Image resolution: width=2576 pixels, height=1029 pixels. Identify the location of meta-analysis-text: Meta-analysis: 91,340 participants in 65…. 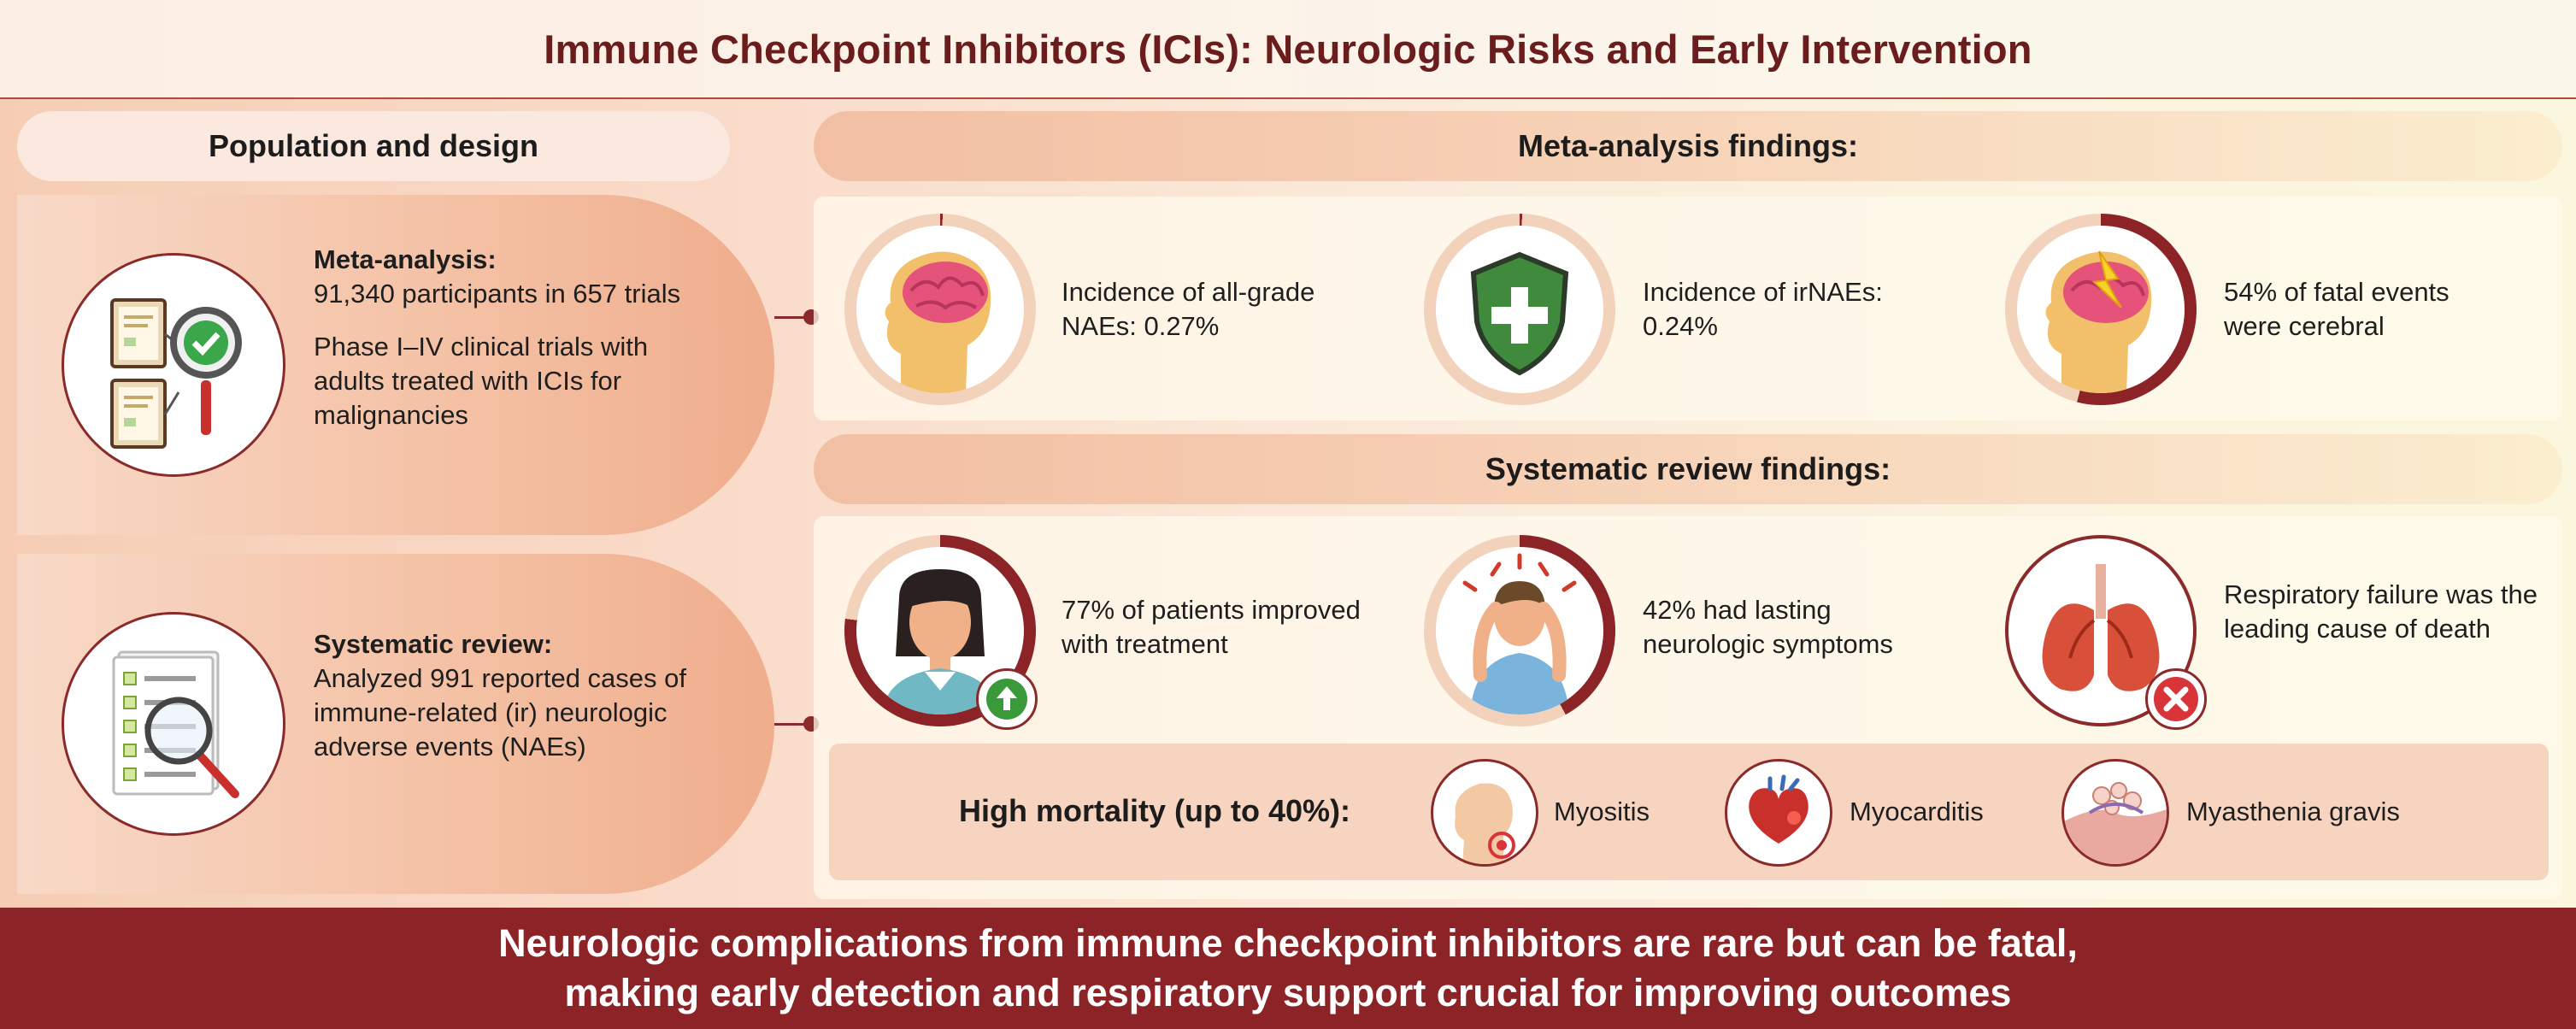
(510, 337).